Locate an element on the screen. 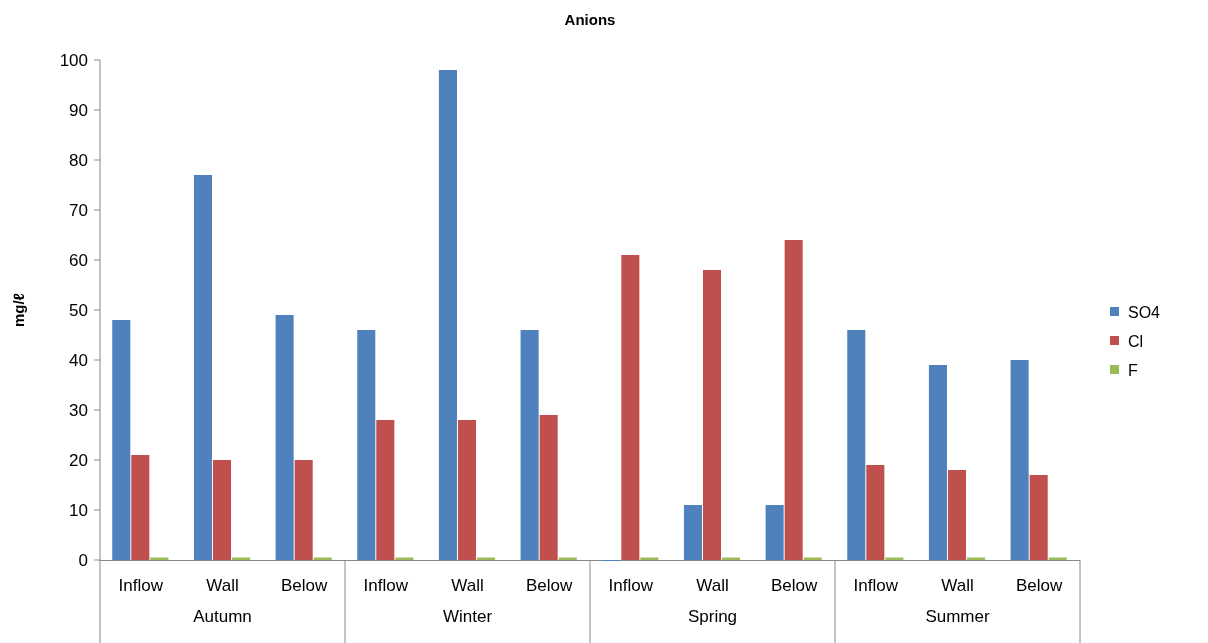 The image size is (1208, 643). y-tick-label: 50 is located at coordinates (78, 310).